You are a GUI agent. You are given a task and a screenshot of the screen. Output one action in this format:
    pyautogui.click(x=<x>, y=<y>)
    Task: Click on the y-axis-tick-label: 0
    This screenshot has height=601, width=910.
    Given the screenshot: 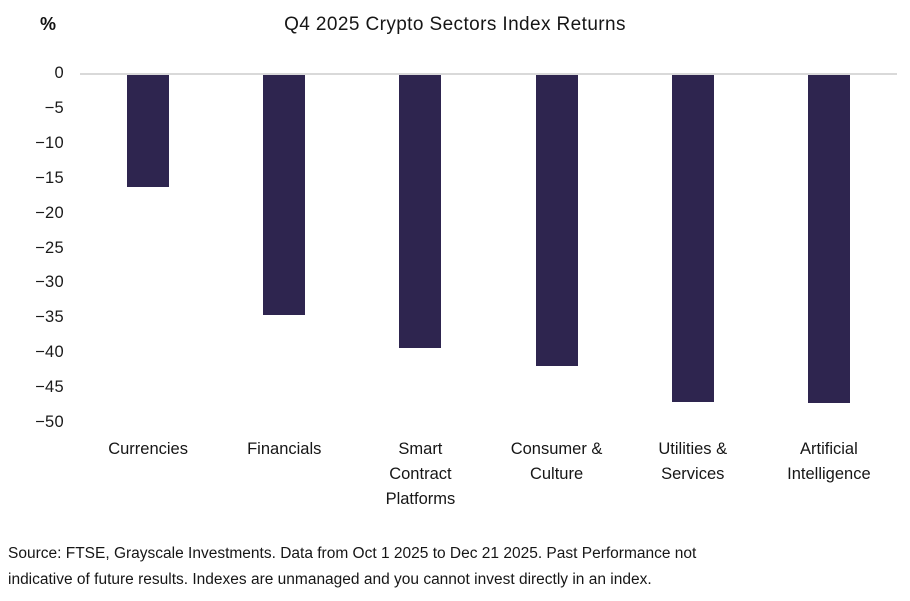 What is the action you would take?
    pyautogui.click(x=59, y=73)
    